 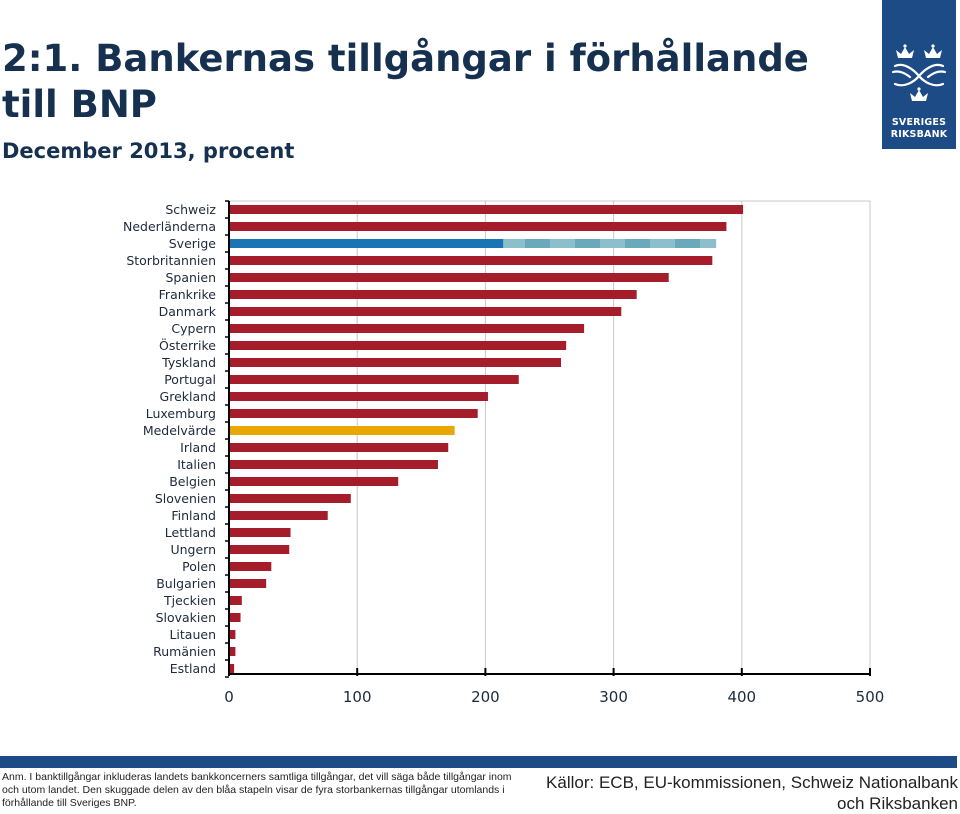 I want to click on category-label: Schweiz, so click(x=190, y=209).